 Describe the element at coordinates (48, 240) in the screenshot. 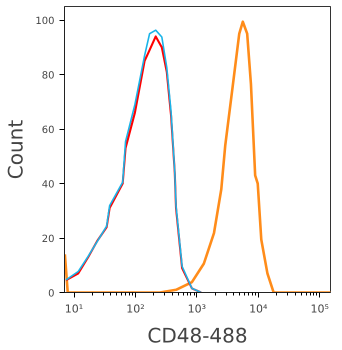

I see `y-tick-label: 20` at that location.